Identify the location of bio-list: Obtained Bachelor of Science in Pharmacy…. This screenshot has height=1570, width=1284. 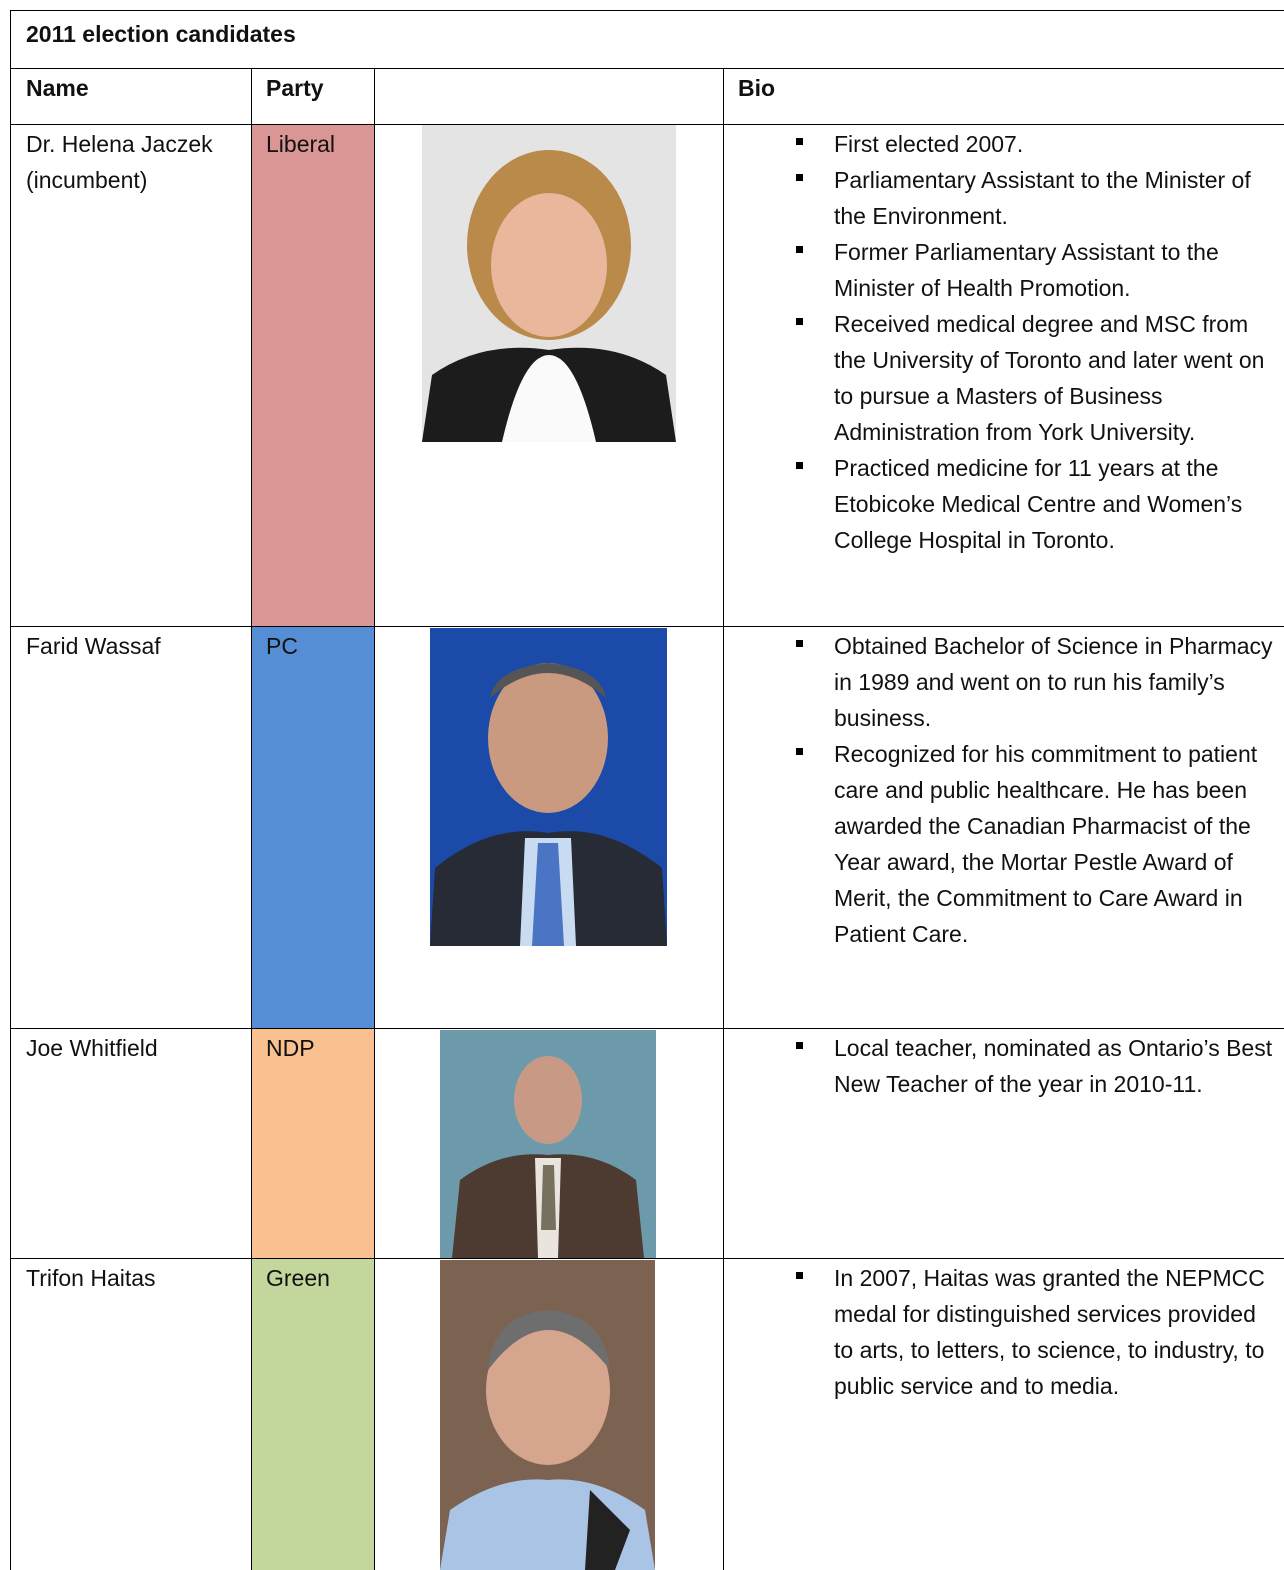
(1037, 790).